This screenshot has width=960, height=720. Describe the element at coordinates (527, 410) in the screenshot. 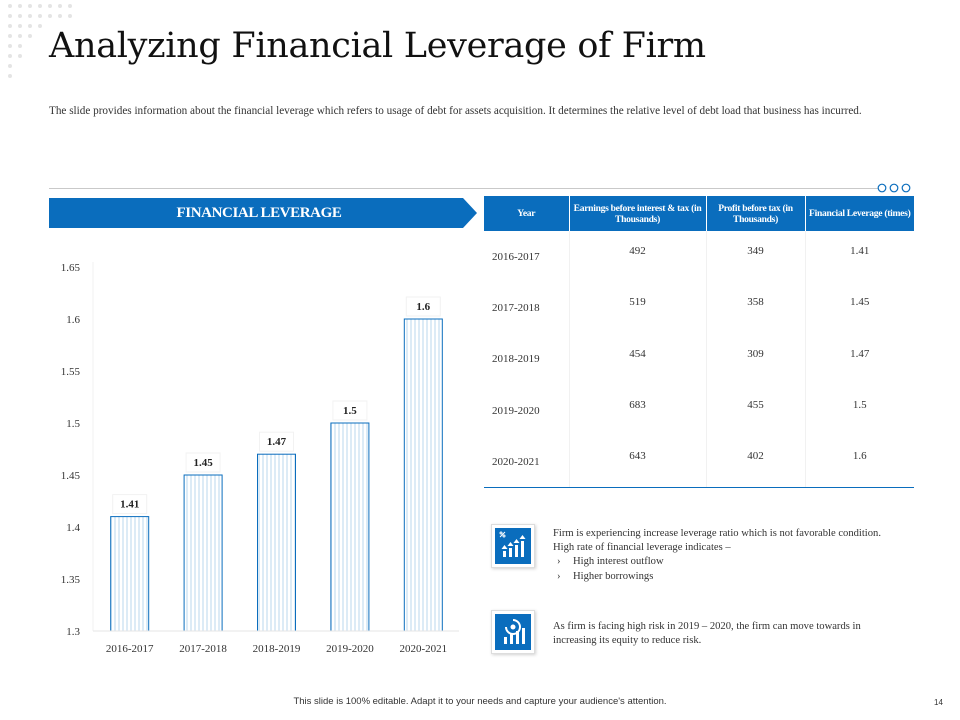

I see `cell-year: 2019-2020` at that location.